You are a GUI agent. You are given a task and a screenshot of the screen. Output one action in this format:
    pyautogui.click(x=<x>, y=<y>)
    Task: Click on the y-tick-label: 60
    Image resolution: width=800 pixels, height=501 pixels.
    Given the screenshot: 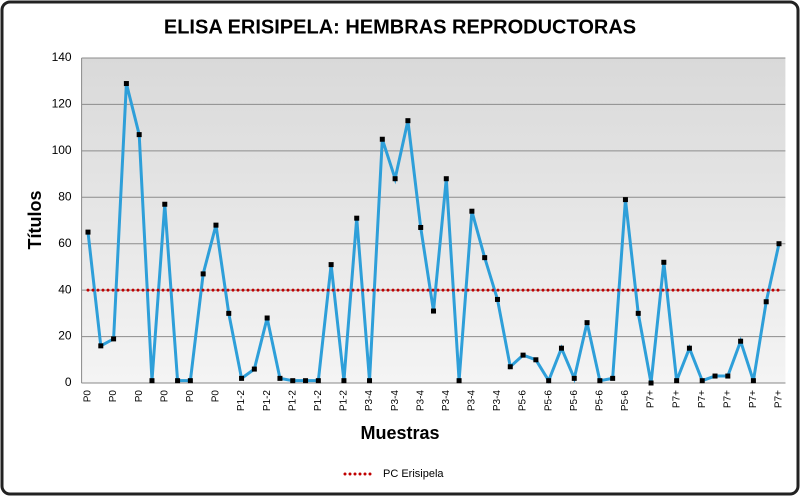 What is the action you would take?
    pyautogui.click(x=65, y=243)
    